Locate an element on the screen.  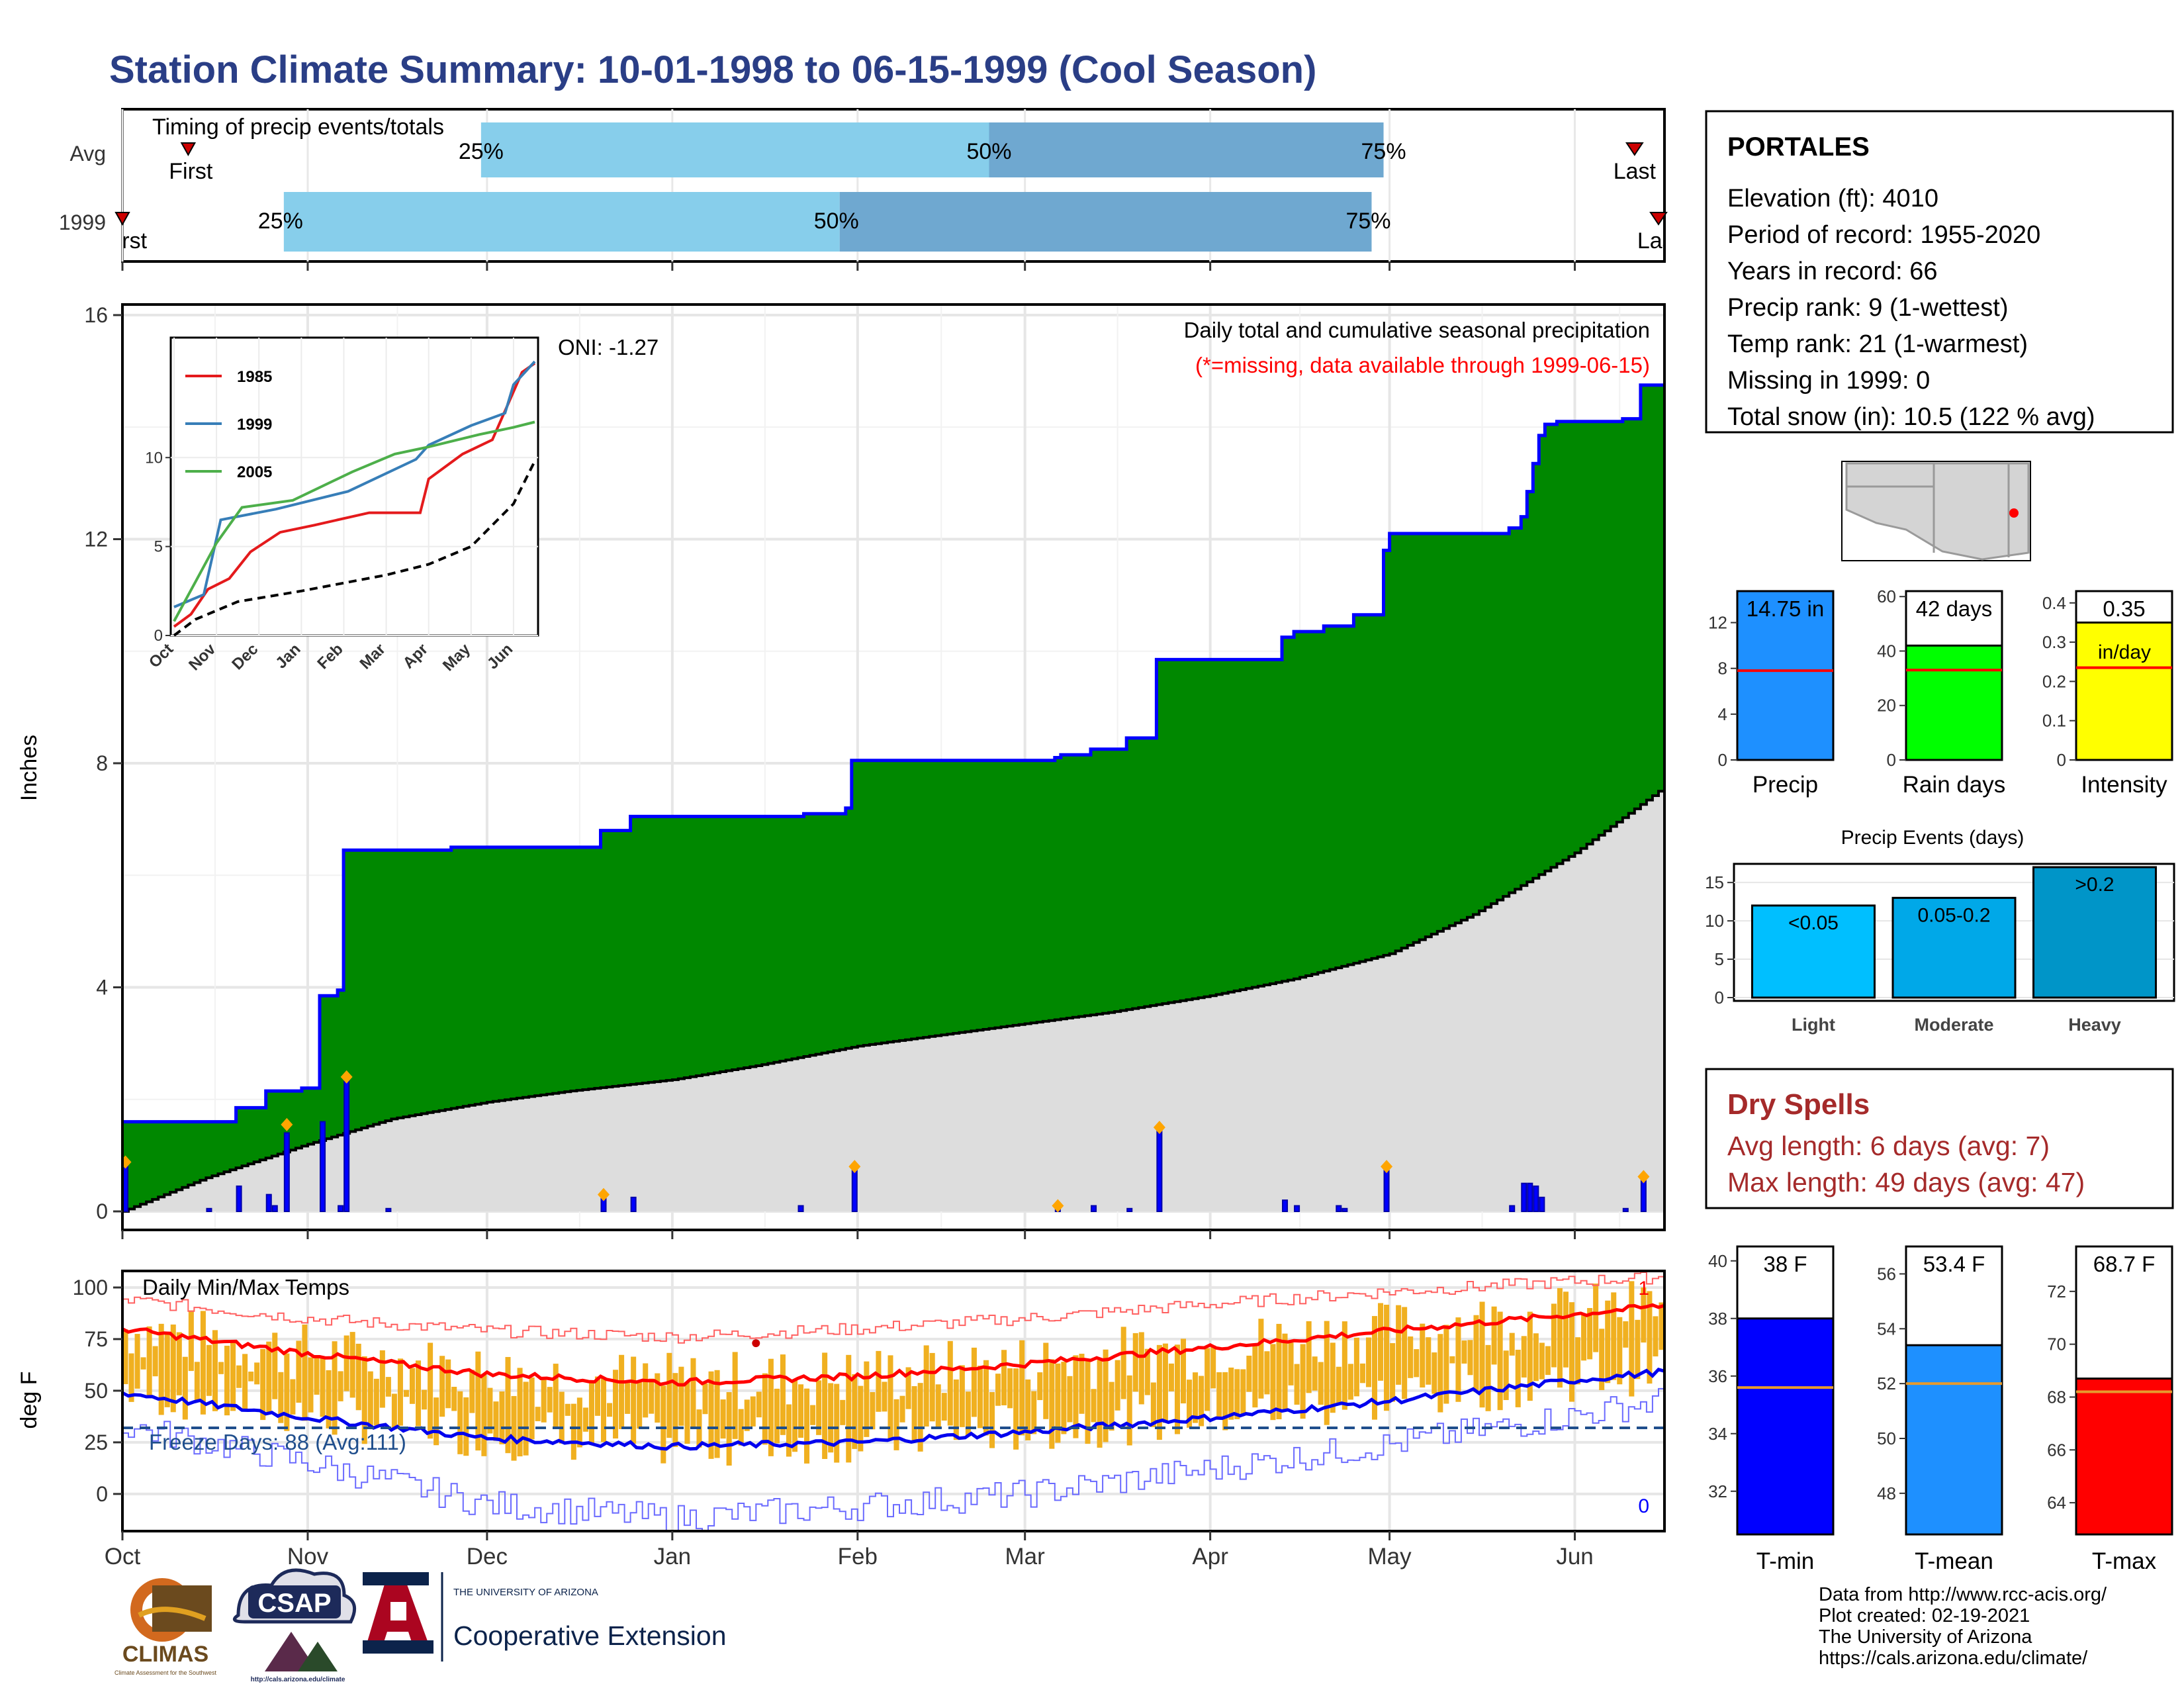
avg-max-line is located at coordinates (893, 1345).